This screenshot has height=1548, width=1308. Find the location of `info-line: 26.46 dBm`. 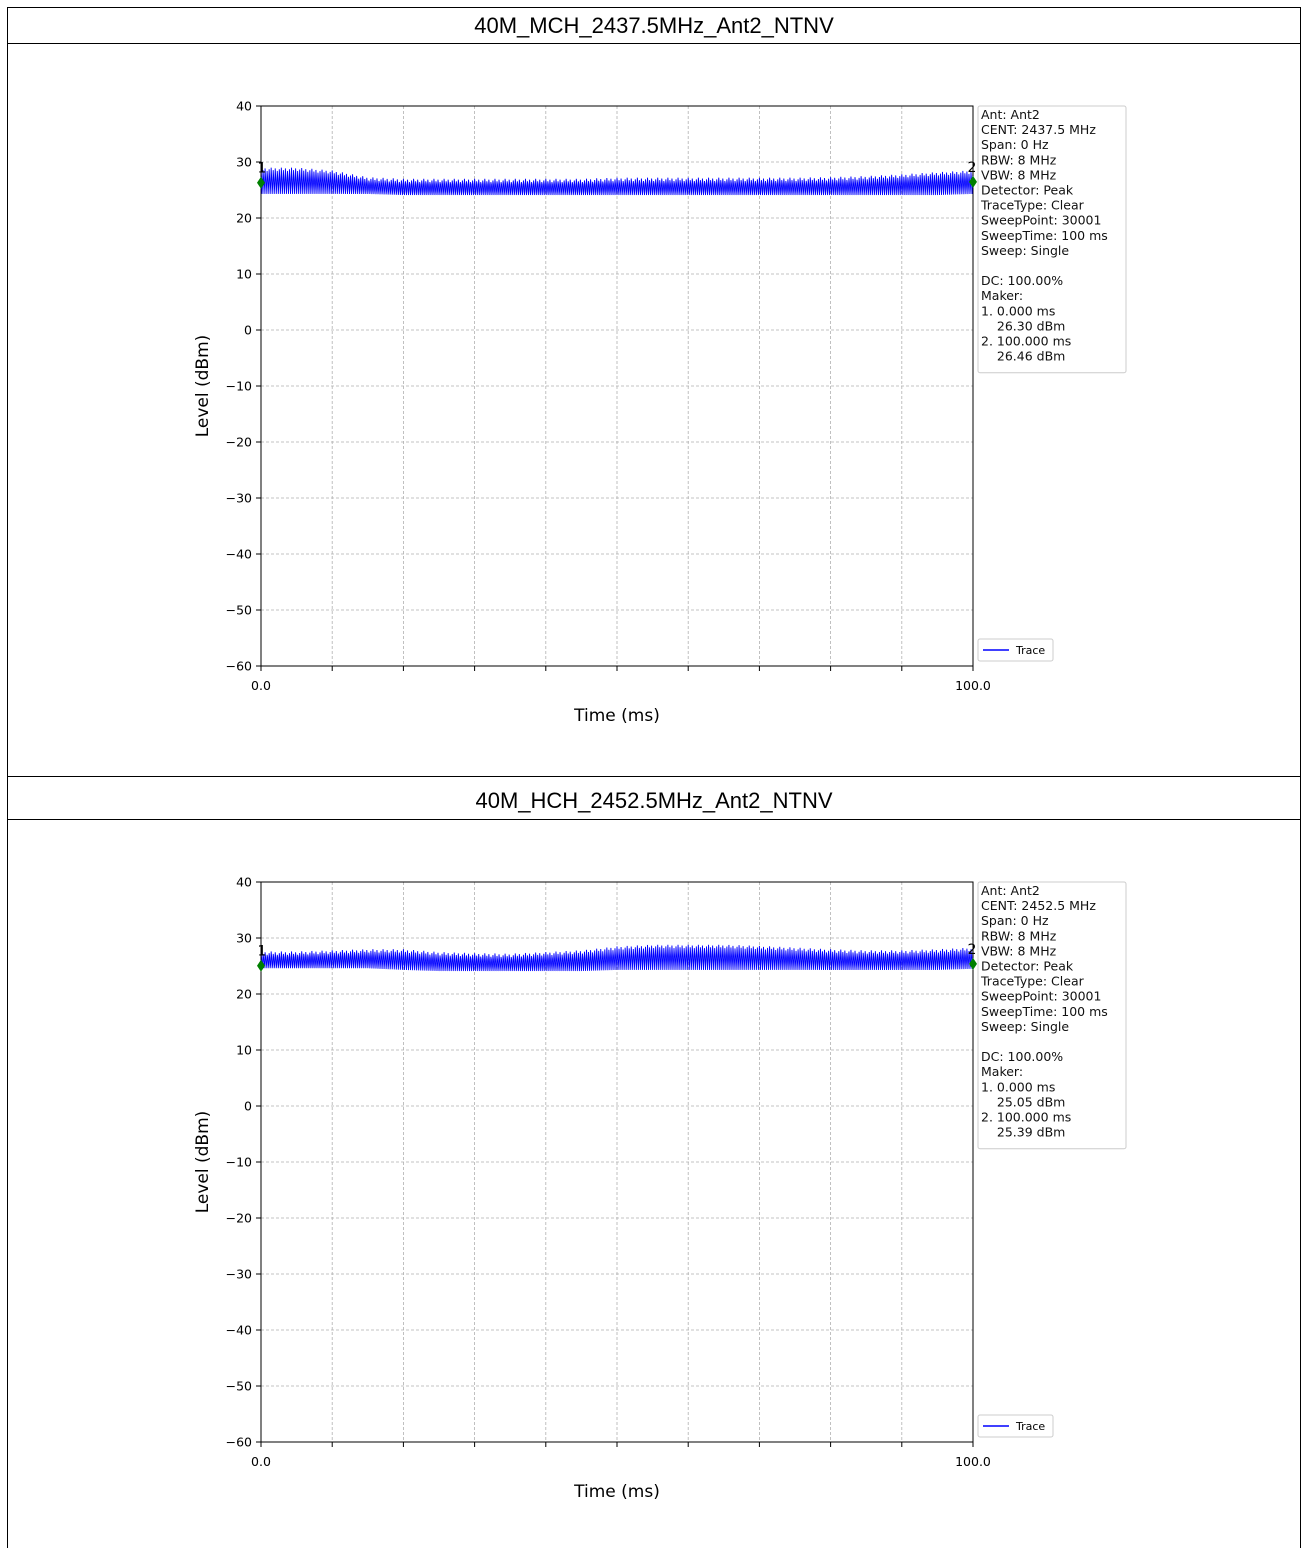

info-line: 26.46 dBm is located at coordinates (1023, 356).